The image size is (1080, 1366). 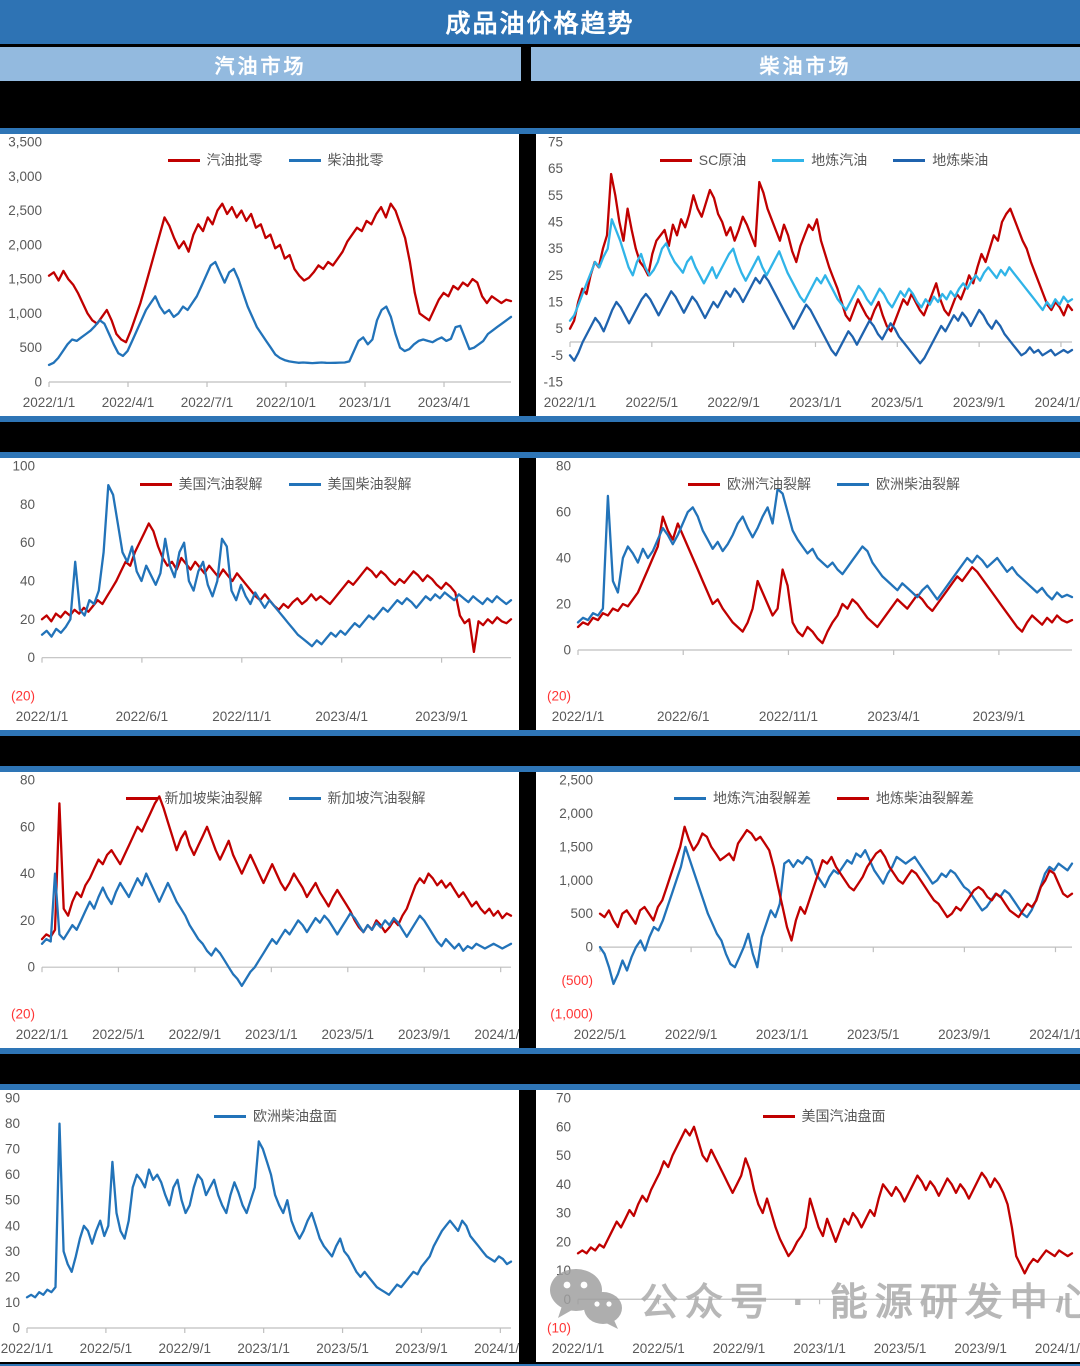 What do you see at coordinates (280, 313) in the screenshot?
I see `series-柴油批零` at bounding box center [280, 313].